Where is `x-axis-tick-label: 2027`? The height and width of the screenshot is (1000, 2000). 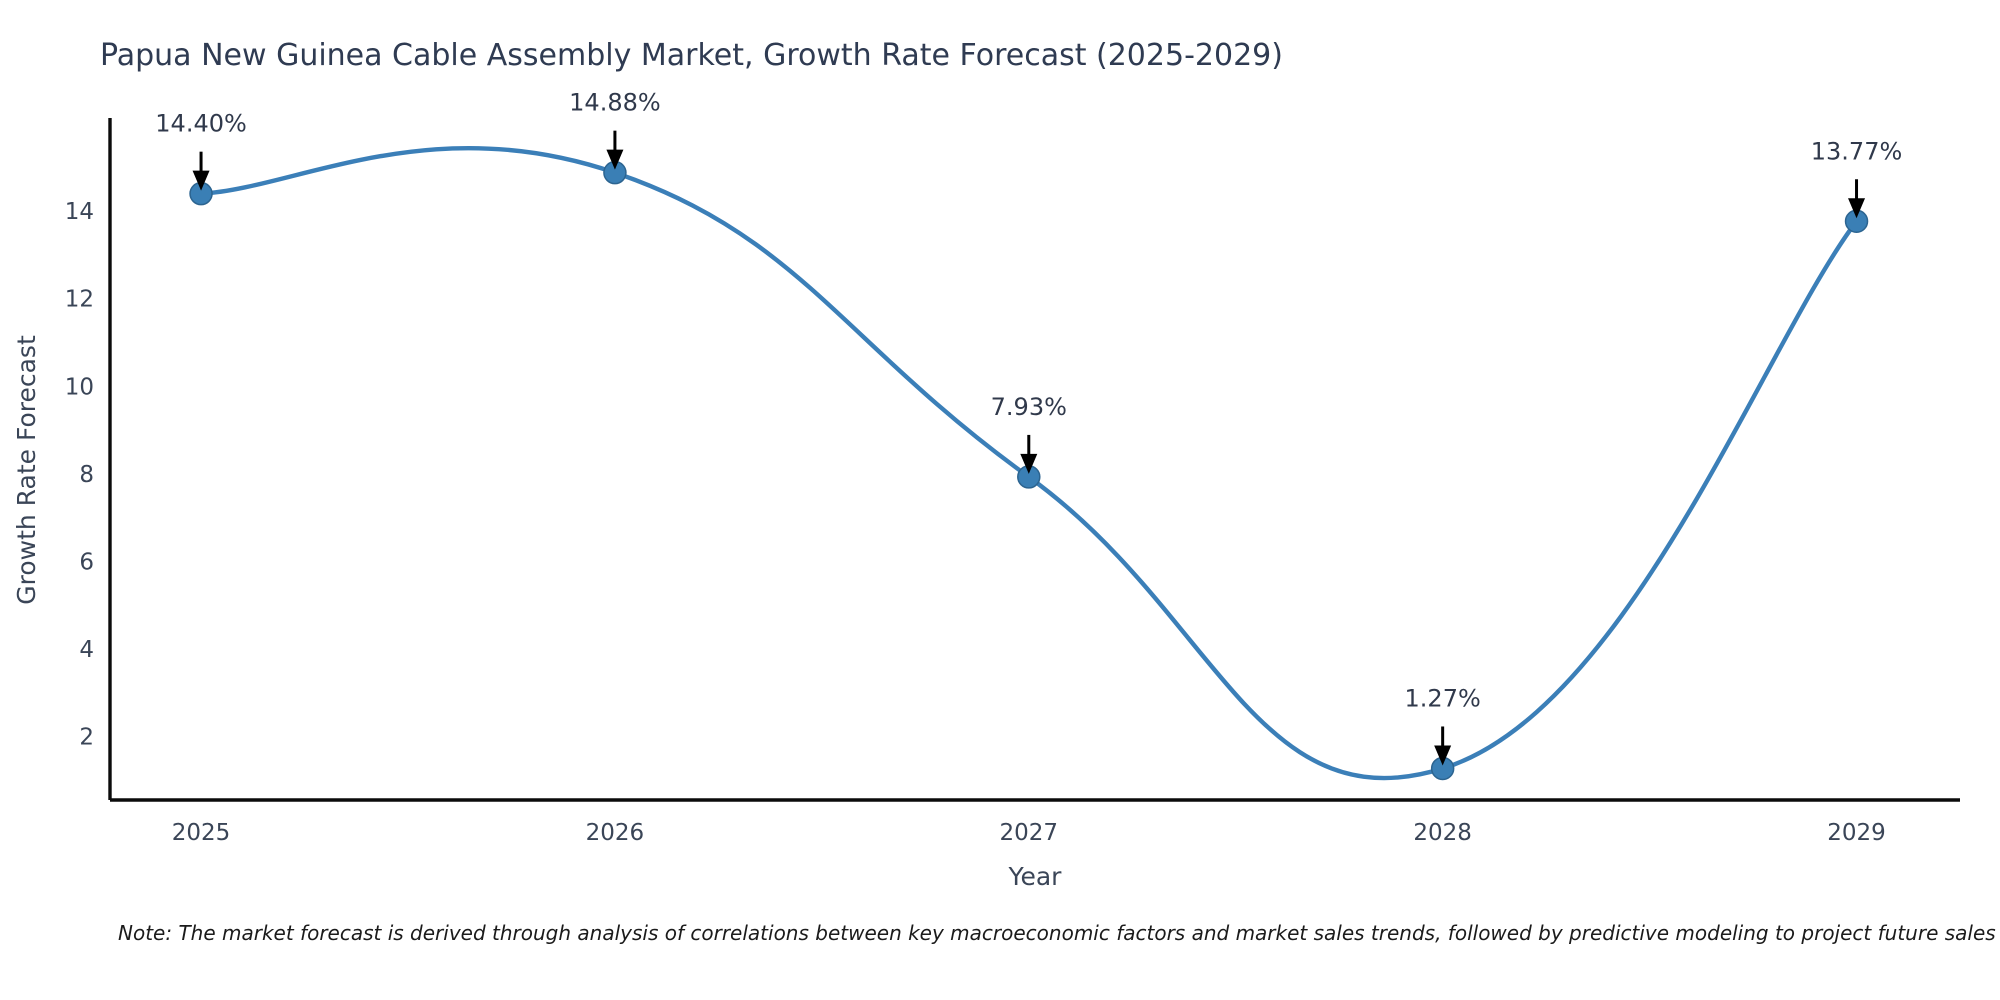
x-axis-tick-label: 2027 is located at coordinates (1029, 833).